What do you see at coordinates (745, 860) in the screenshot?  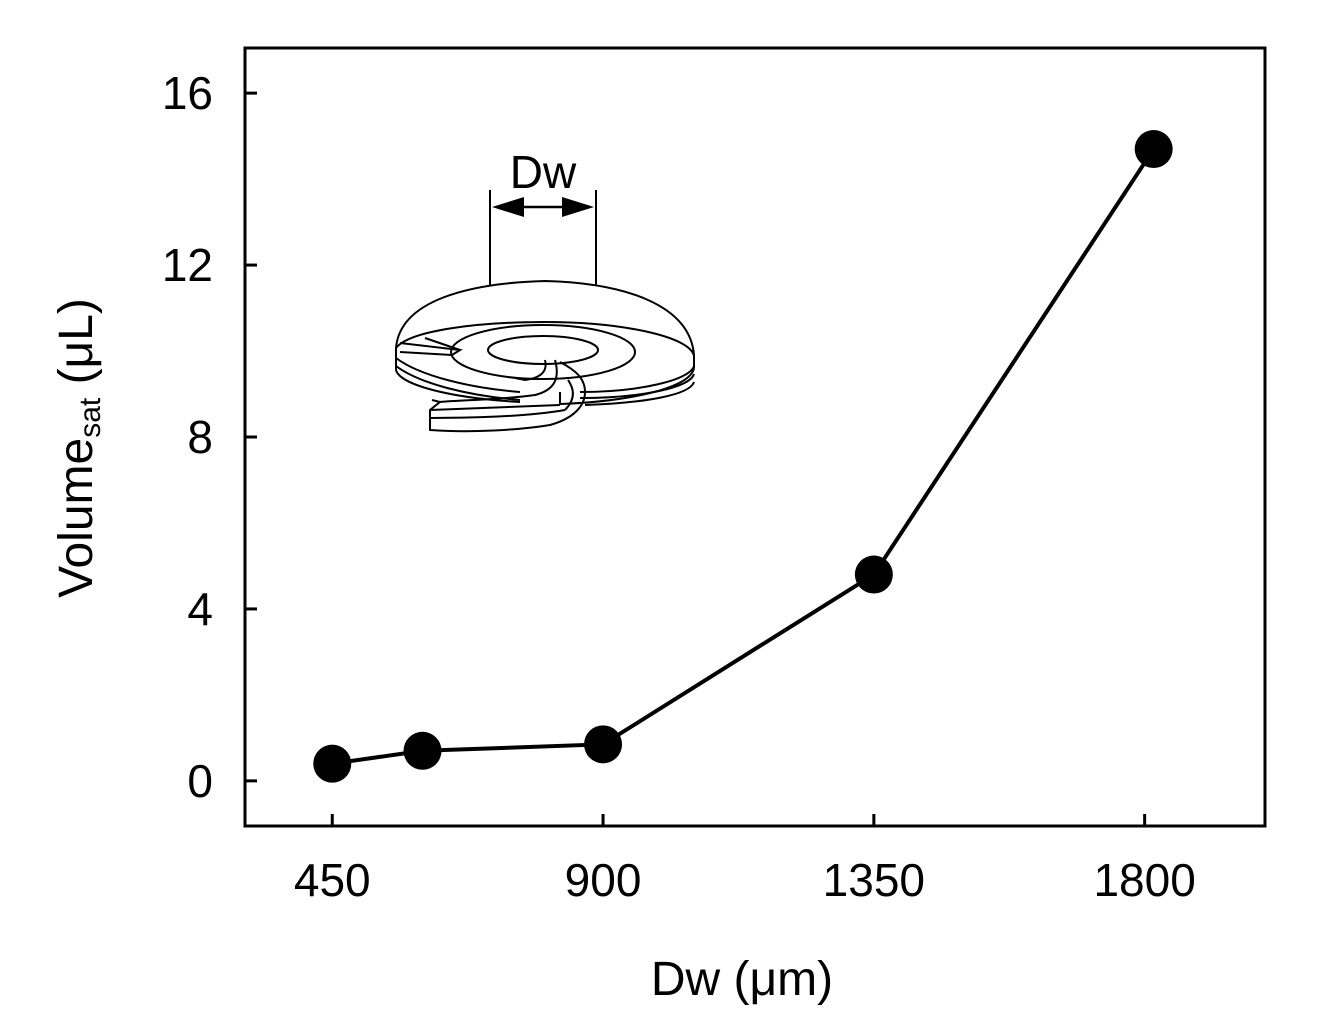 I see `x-axis-ticks: 450 900 1350 1800` at bounding box center [745, 860].